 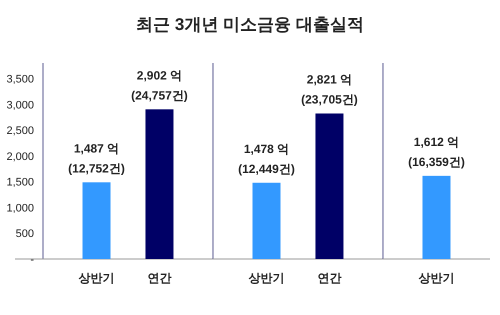 I want to click on text: 최근 3개년 미소금융 대출실적, so click(x=250, y=24).